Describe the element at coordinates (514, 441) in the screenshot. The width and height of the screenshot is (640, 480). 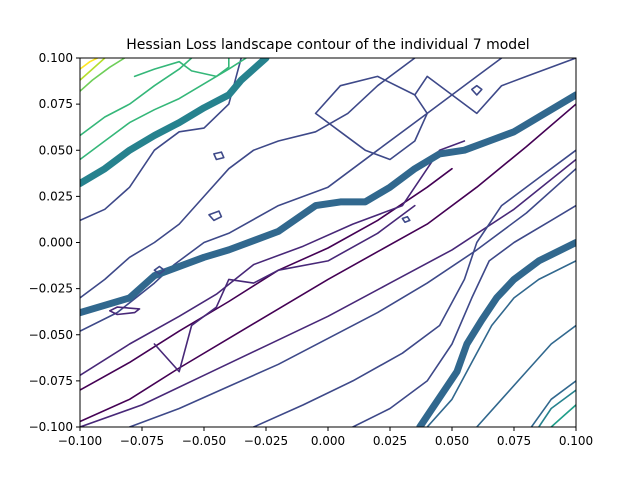
I see `x-tick-label: 0.075` at that location.